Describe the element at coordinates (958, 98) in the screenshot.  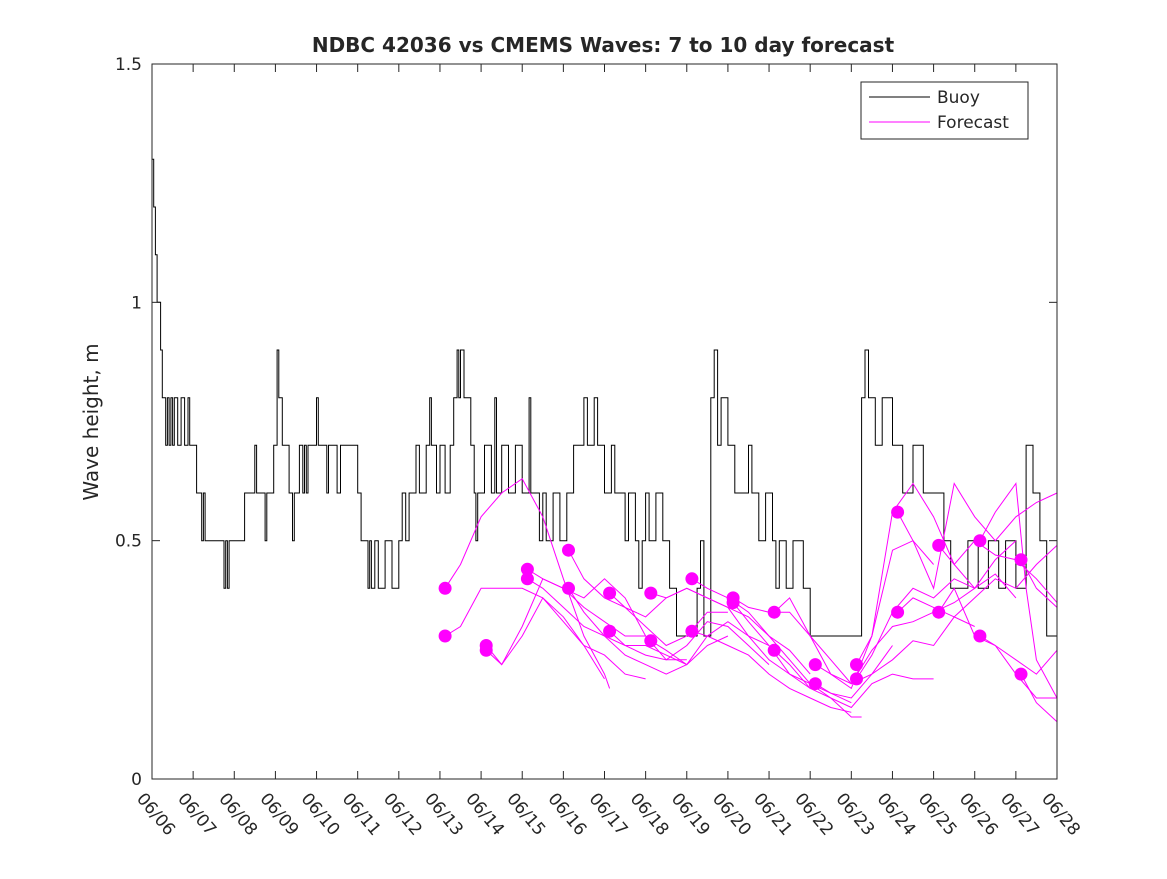
I see `legend-label-buoy: Buoy` at that location.